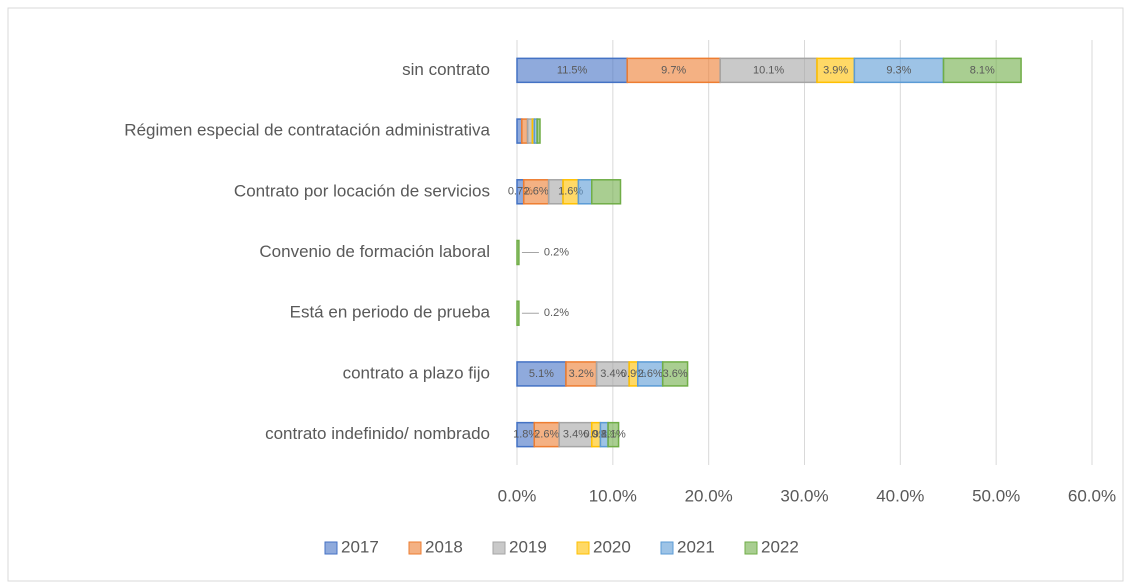 This screenshot has height=587, width=1124. What do you see at coordinates (900, 495) in the screenshot?
I see `x-tick-label: 40.0%` at bounding box center [900, 495].